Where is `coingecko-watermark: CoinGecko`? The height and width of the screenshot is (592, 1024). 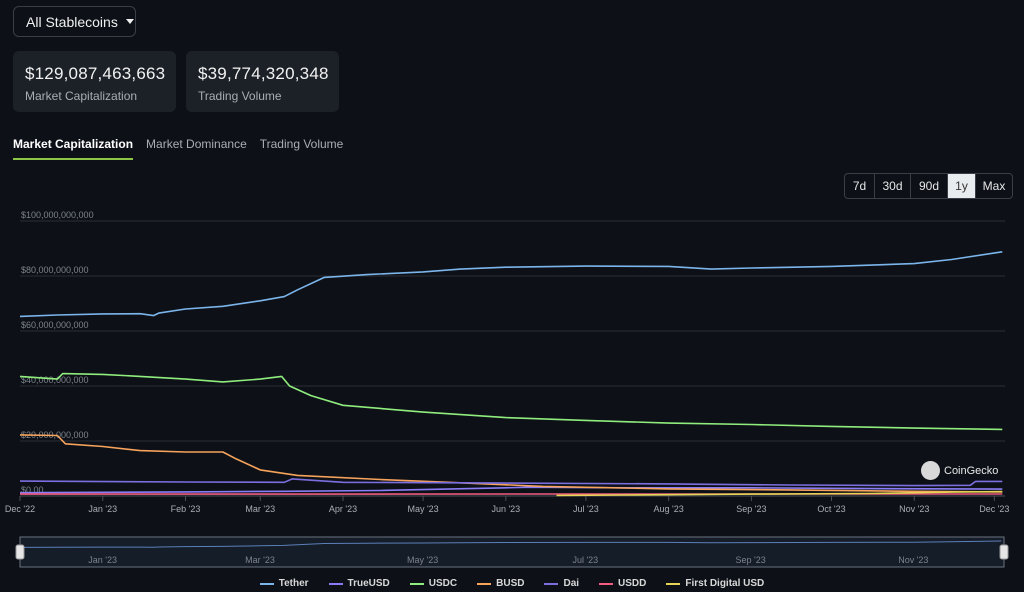
coingecko-watermark: CoinGecko is located at coordinates (959, 470).